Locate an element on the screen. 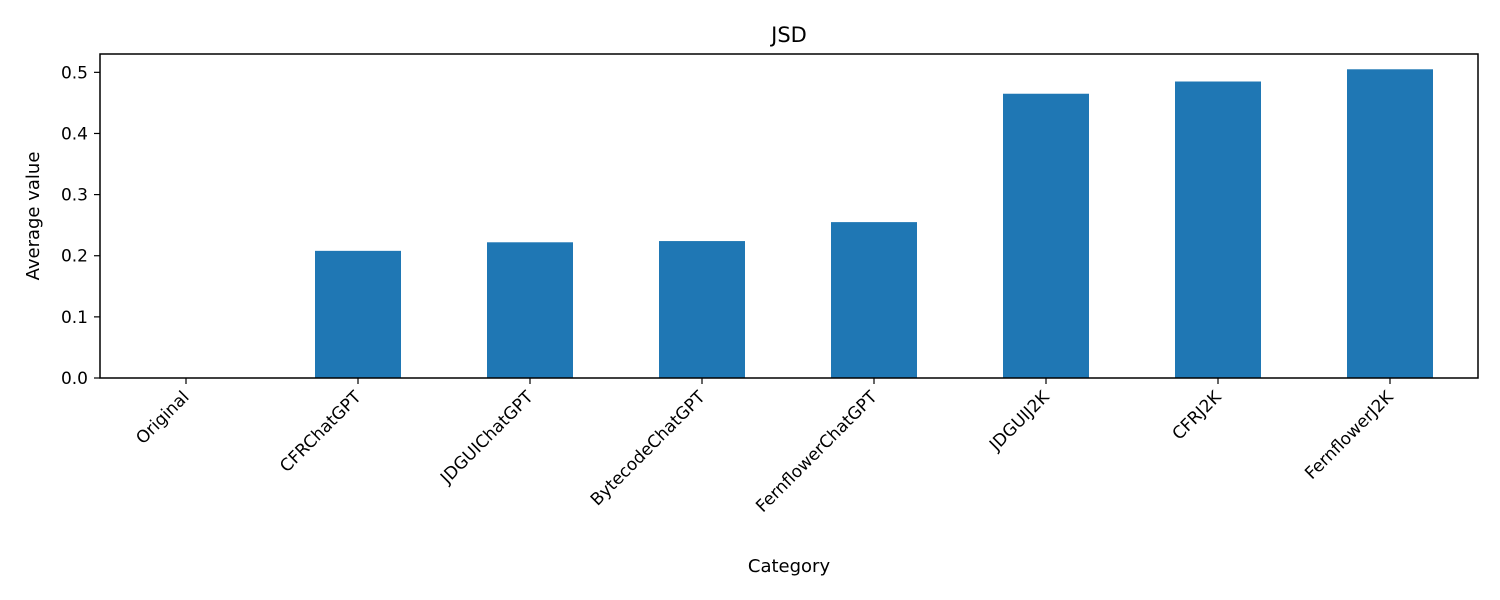  y-axis-label: Average value is located at coordinates (33, 216).